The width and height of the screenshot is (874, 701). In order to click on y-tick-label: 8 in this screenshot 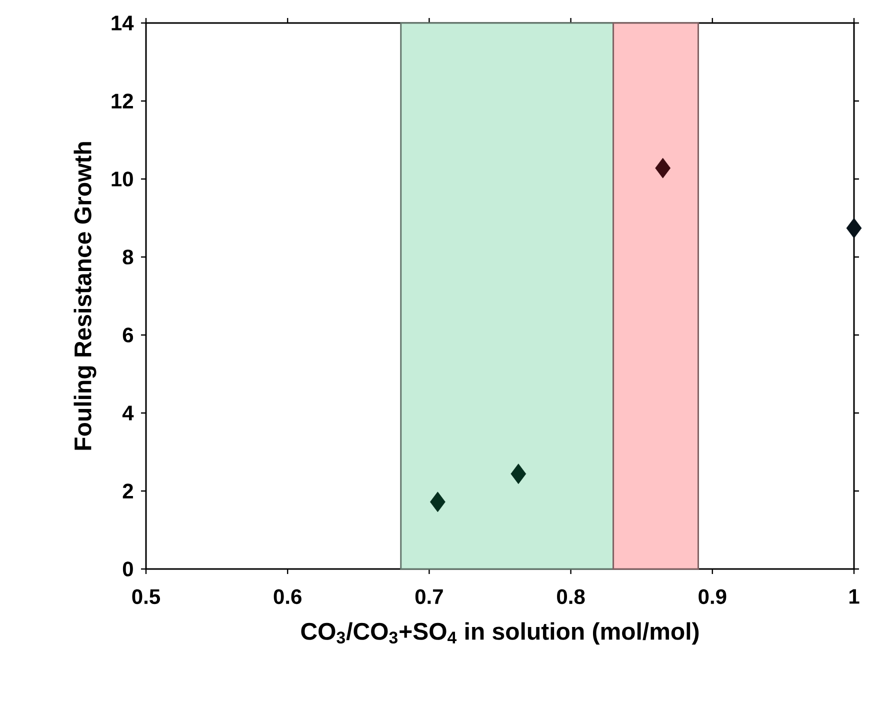, I will do `click(128, 257)`.